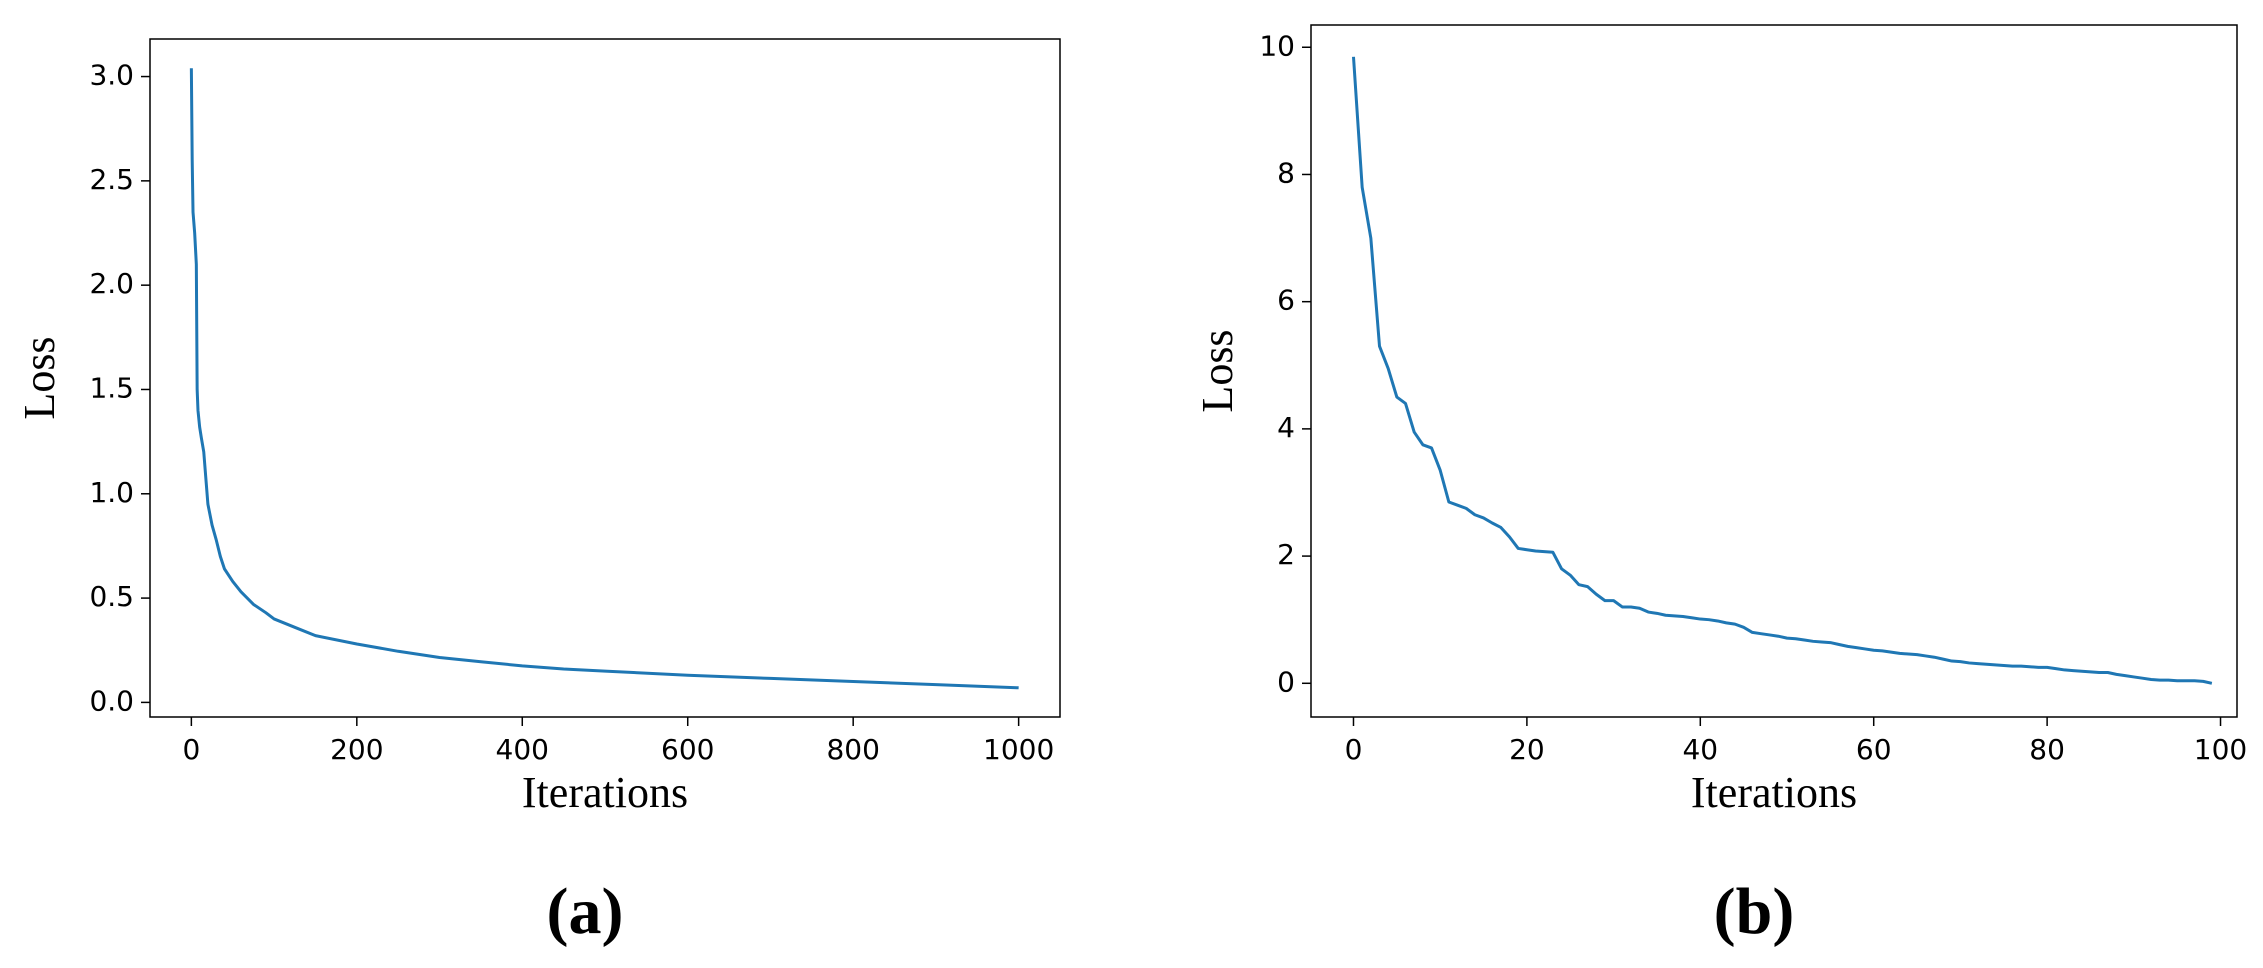 Image resolution: width=2263 pixels, height=968 pixels. What do you see at coordinates (1527, 749) in the screenshot?
I see `x-tick-label: 20` at bounding box center [1527, 749].